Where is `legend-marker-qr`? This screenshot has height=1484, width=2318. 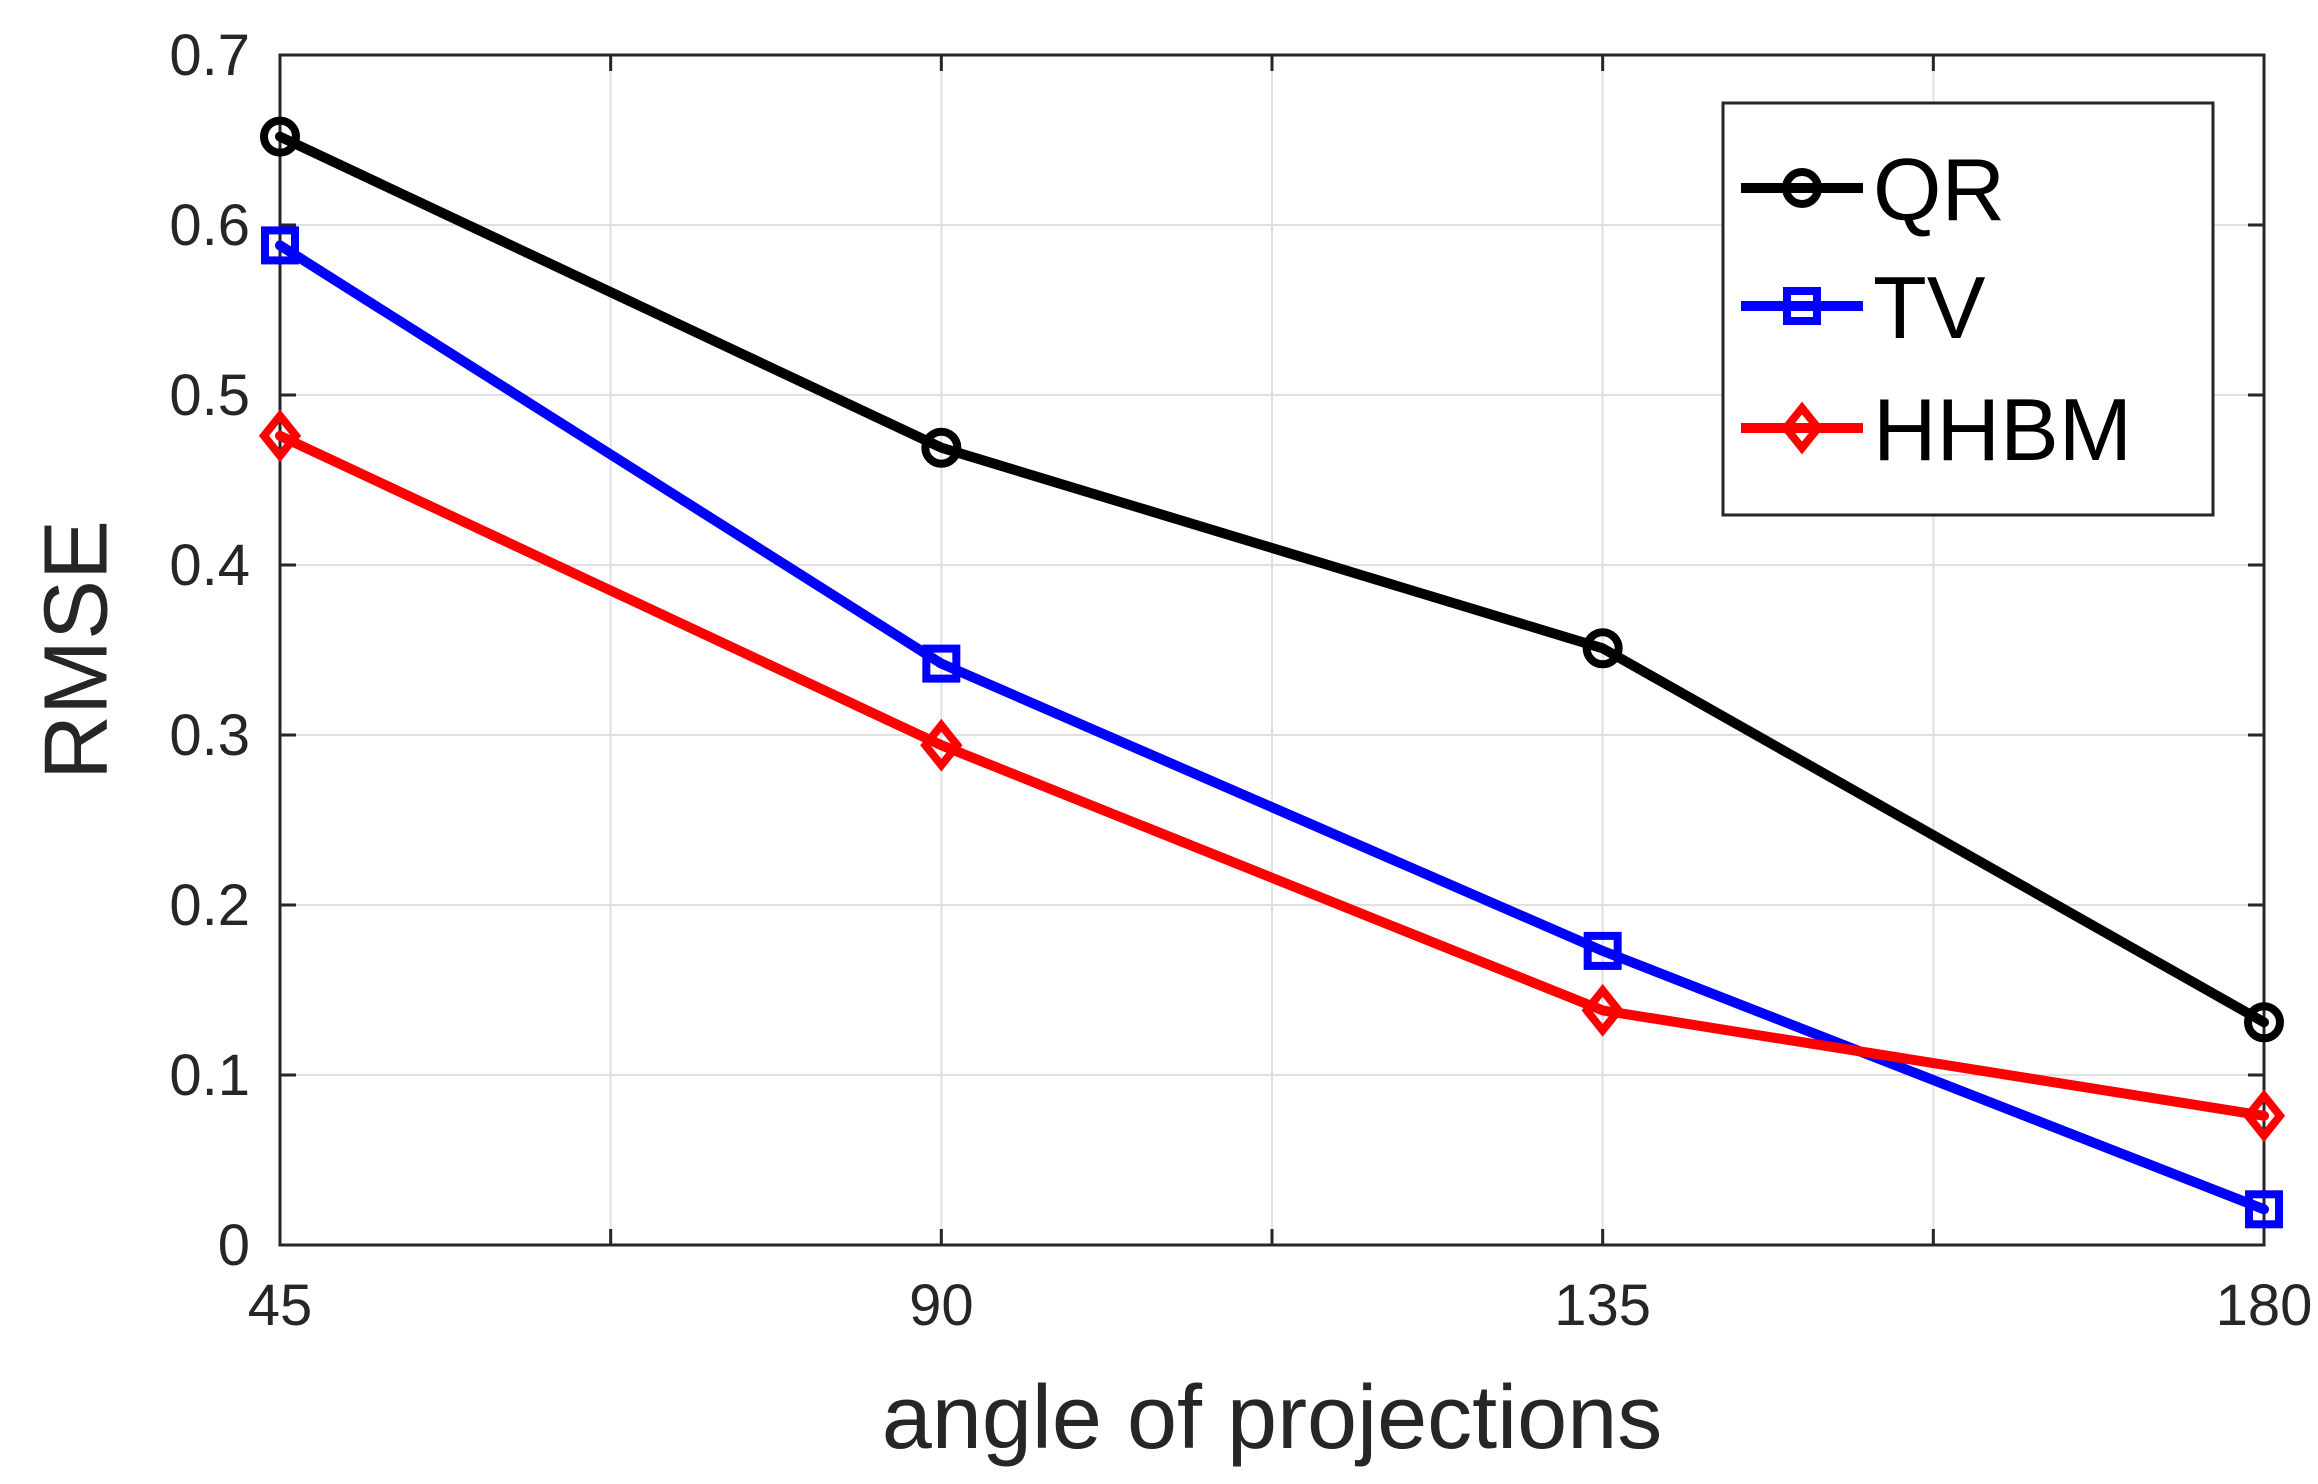 legend-marker-qr is located at coordinates (1802, 188).